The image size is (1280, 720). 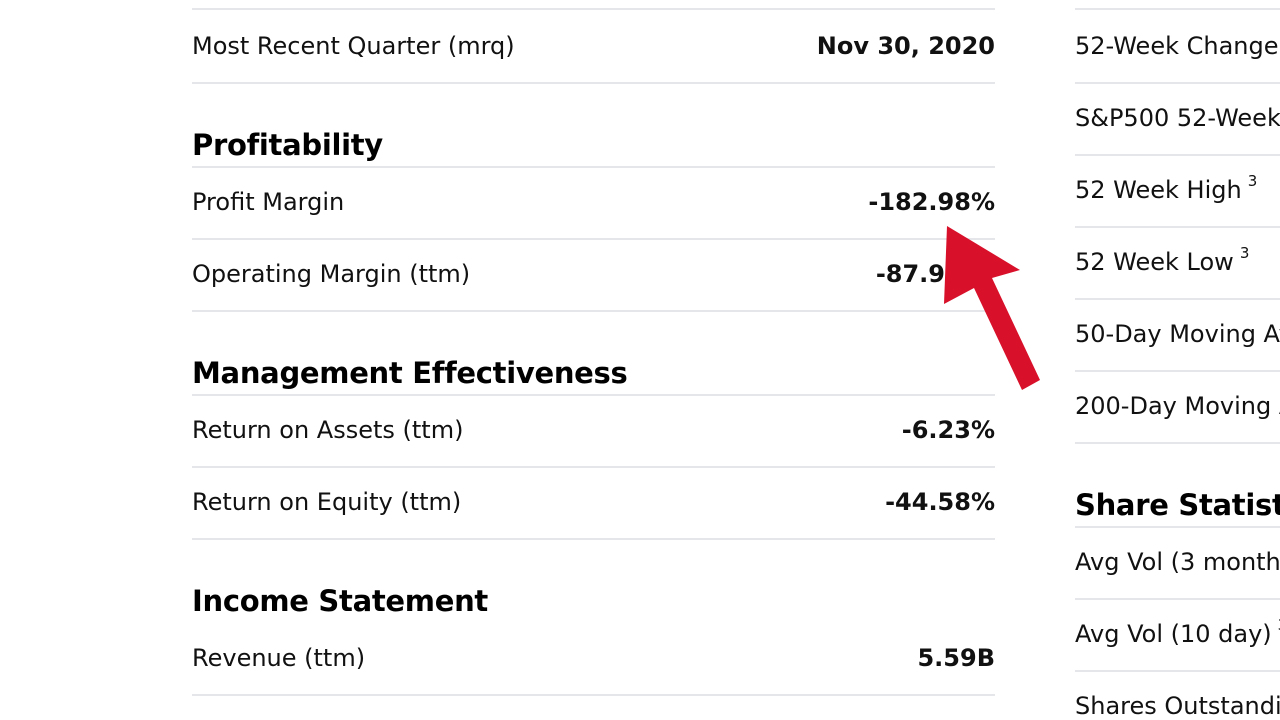 I want to click on stat-label: S&P500 52-Week, so click(x=1177, y=118).